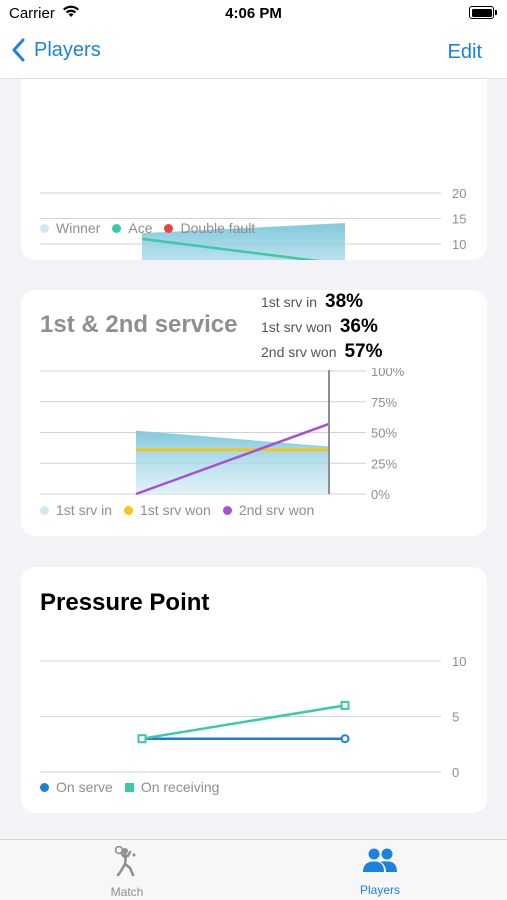 This screenshot has height=900, width=507. I want to click on ace-line, so click(231, 248).